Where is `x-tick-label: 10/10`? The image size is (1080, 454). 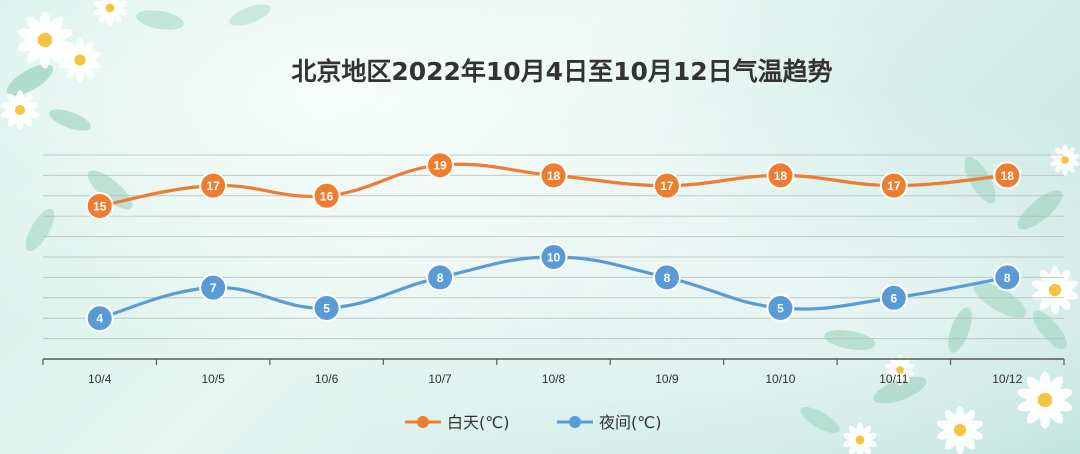
x-tick-label: 10/10 is located at coordinates (780, 379).